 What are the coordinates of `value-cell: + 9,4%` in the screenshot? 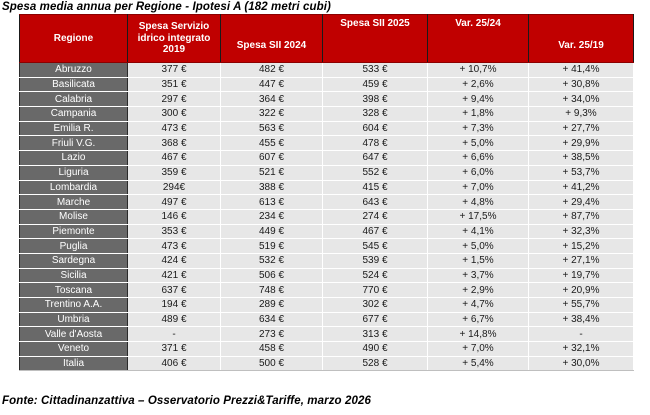 It's located at (478, 99).